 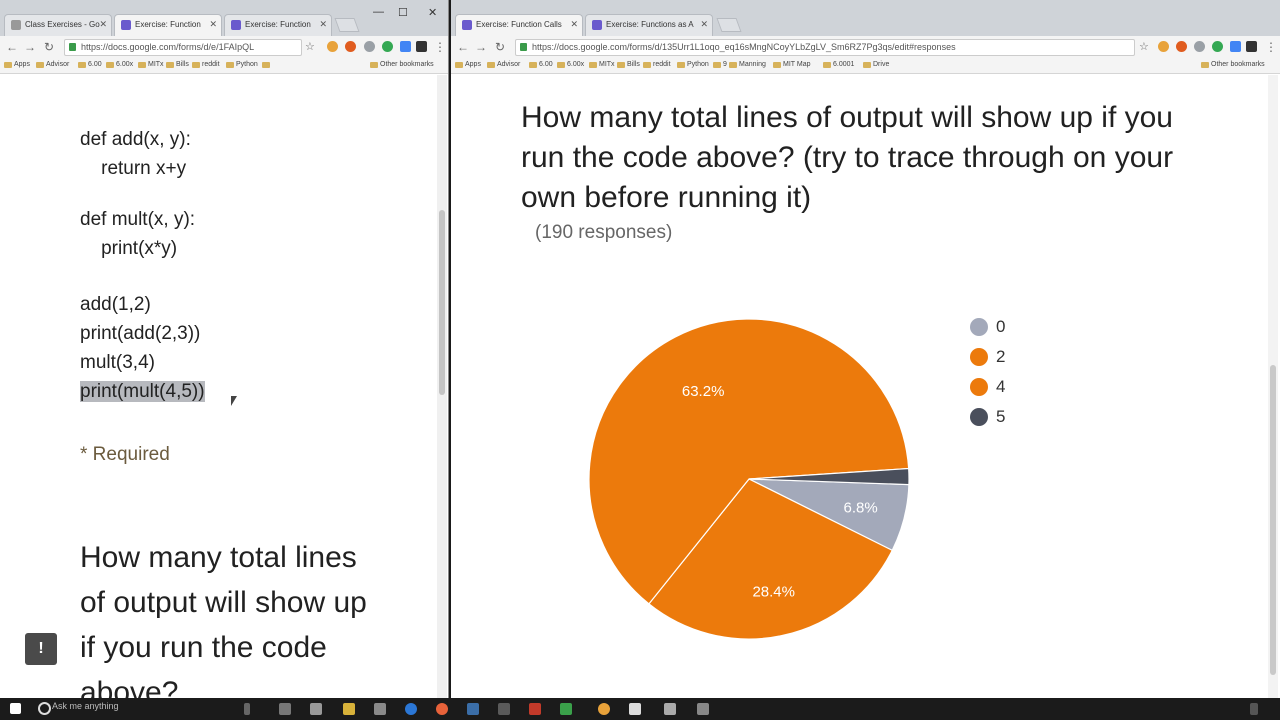 I want to click on minimize-icon: —, so click(x=378, y=12).